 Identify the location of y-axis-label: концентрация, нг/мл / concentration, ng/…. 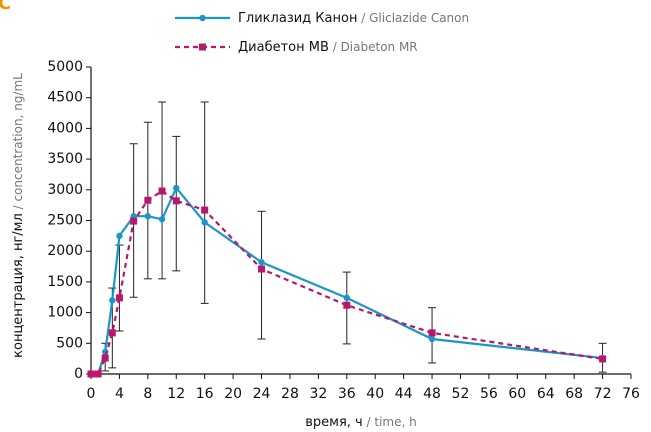
(18, 215).